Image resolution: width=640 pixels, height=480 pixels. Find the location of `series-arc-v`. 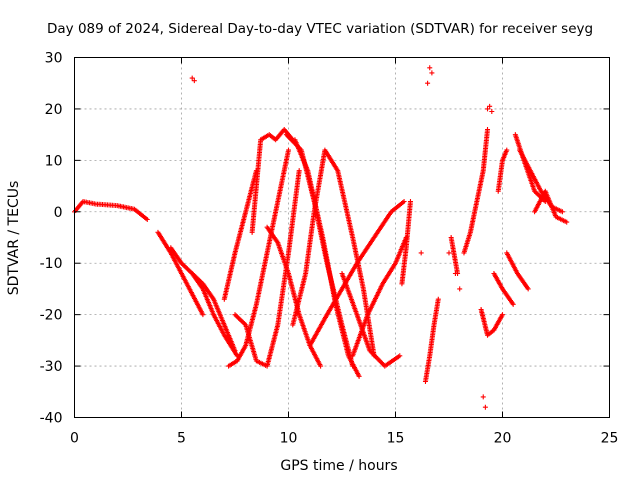

series-arc-v is located at coordinates (502, 170).